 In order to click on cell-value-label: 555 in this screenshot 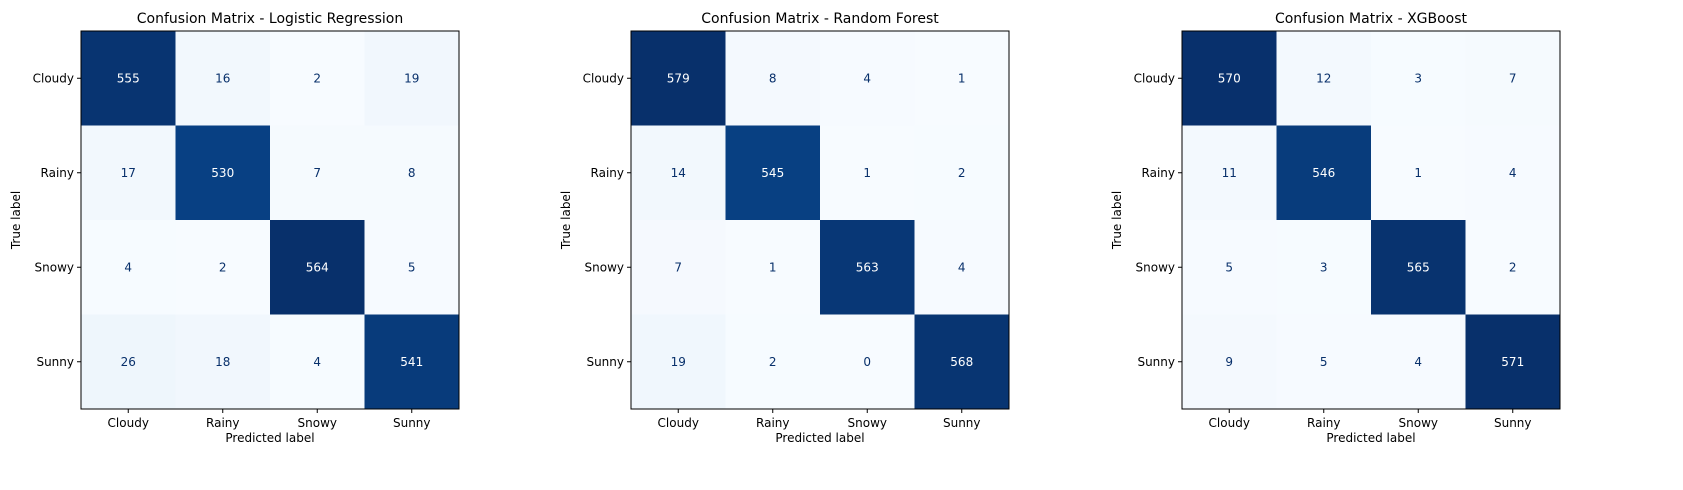, I will do `click(128, 78)`.